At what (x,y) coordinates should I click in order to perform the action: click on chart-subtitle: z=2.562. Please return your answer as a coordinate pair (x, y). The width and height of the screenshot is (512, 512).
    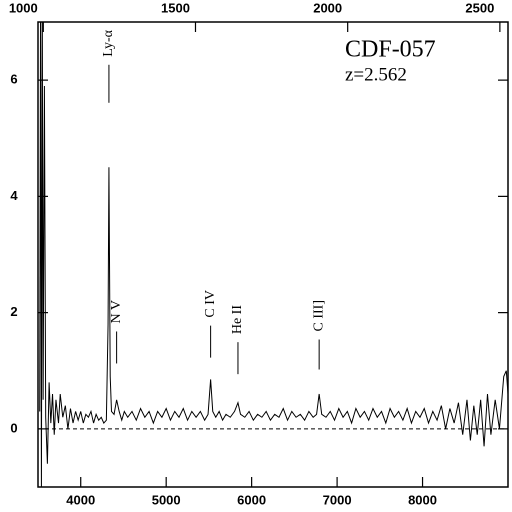
    Looking at the image, I should click on (376, 74).